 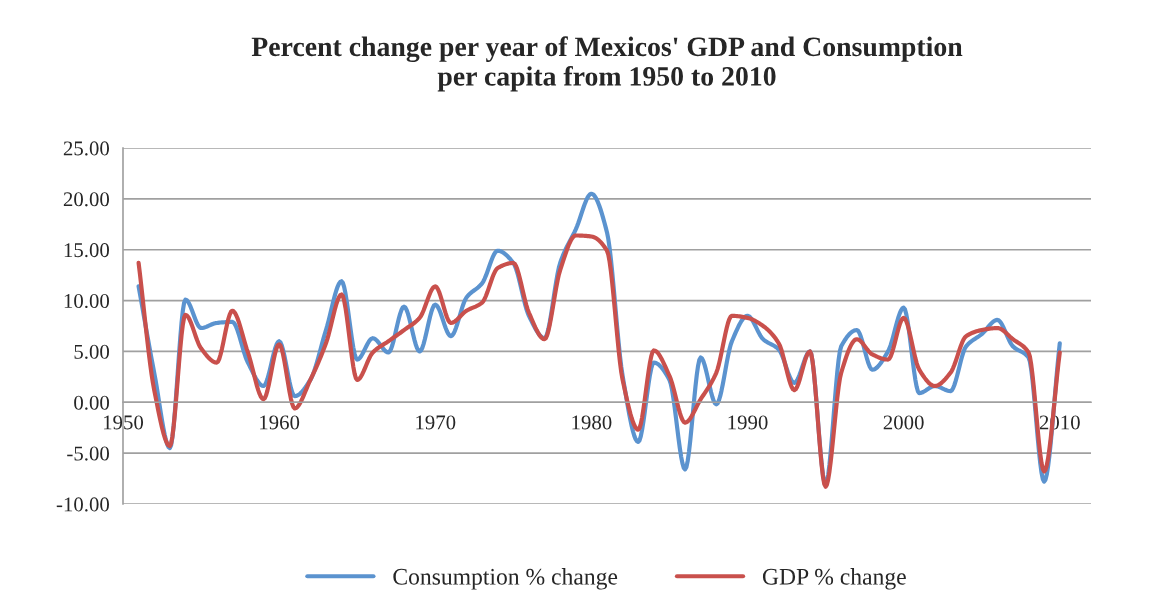 What do you see at coordinates (83, 504) in the screenshot?
I see `y-tick-label: -10.00` at bounding box center [83, 504].